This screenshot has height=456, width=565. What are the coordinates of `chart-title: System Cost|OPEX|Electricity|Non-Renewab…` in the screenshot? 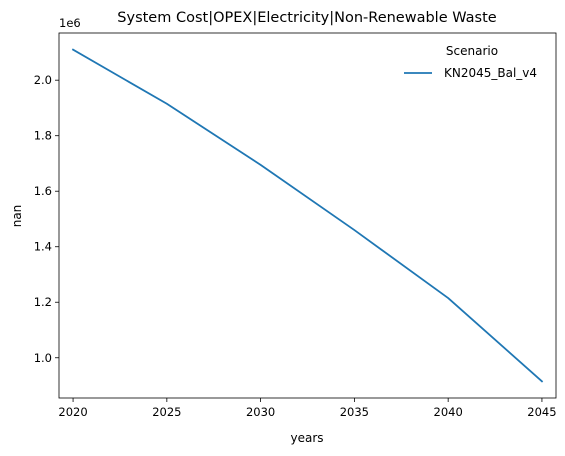 It's located at (306, 18).